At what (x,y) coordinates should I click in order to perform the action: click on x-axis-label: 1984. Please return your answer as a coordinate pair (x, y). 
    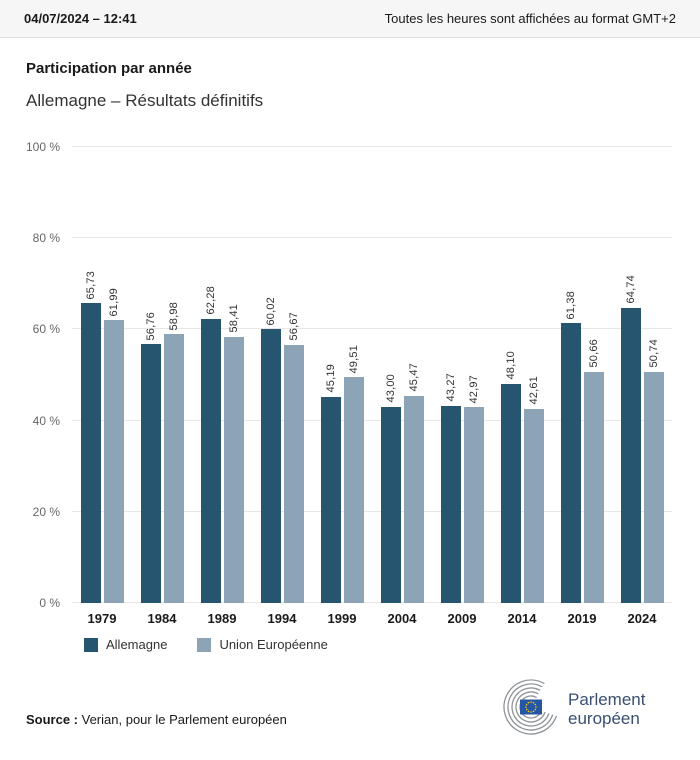
    Looking at the image, I should click on (162, 618).